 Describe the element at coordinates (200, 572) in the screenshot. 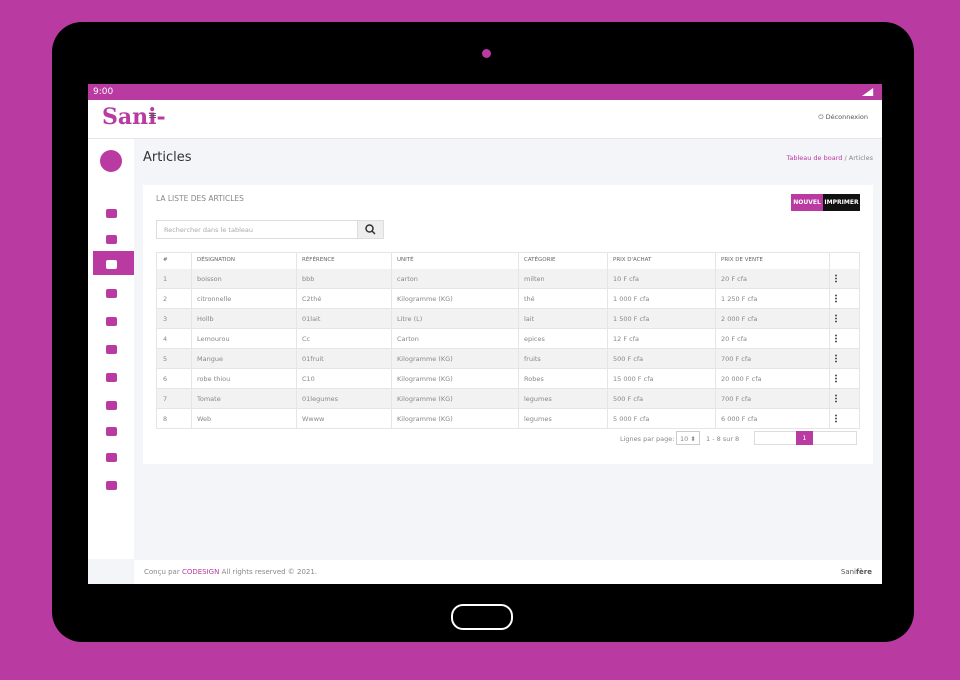

I see `footer-company: CODESIGN` at that location.